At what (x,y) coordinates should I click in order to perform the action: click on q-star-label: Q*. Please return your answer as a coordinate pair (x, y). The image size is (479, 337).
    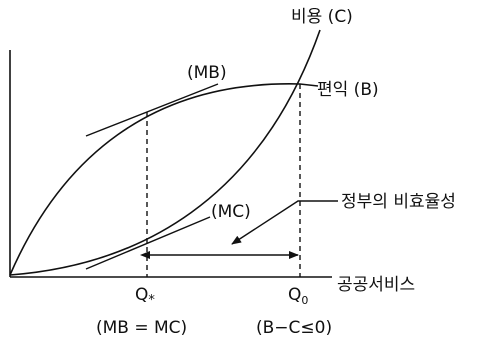
    Looking at the image, I should click on (145, 296).